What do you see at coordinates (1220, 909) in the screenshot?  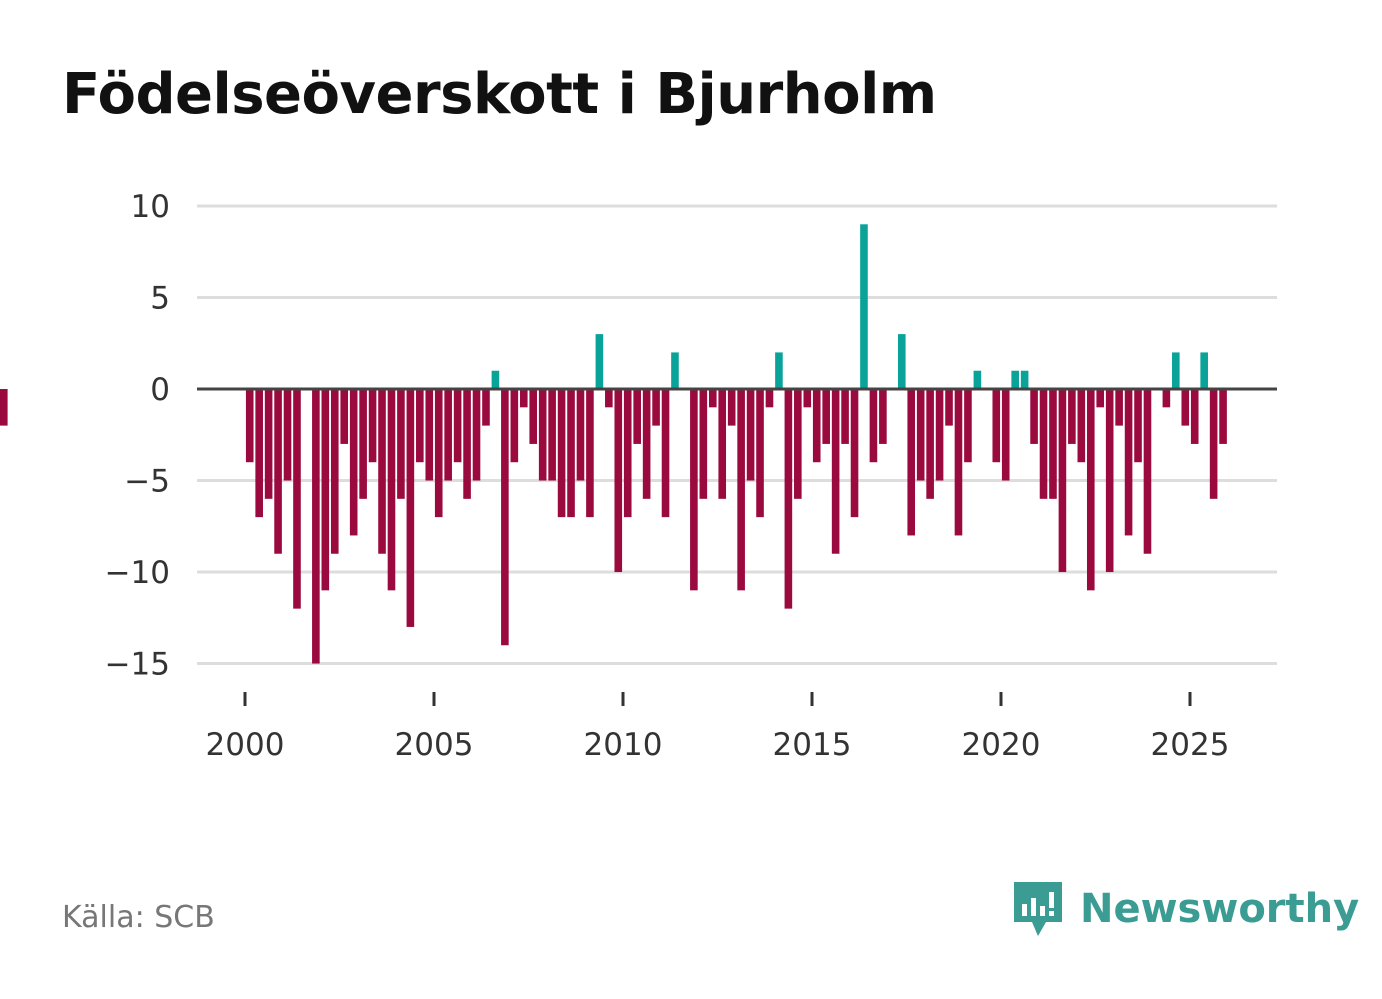 I see `brand-name: Newsworthy` at bounding box center [1220, 909].